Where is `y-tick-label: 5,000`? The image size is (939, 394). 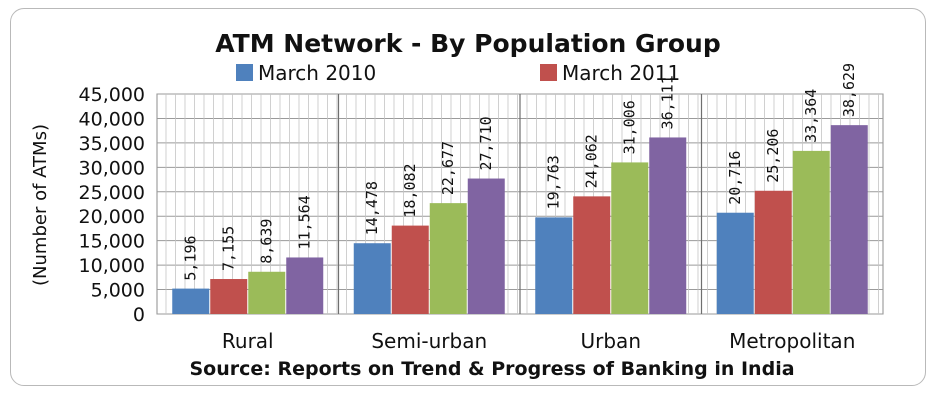
y-tick-label: 5,000 is located at coordinates (118, 291).